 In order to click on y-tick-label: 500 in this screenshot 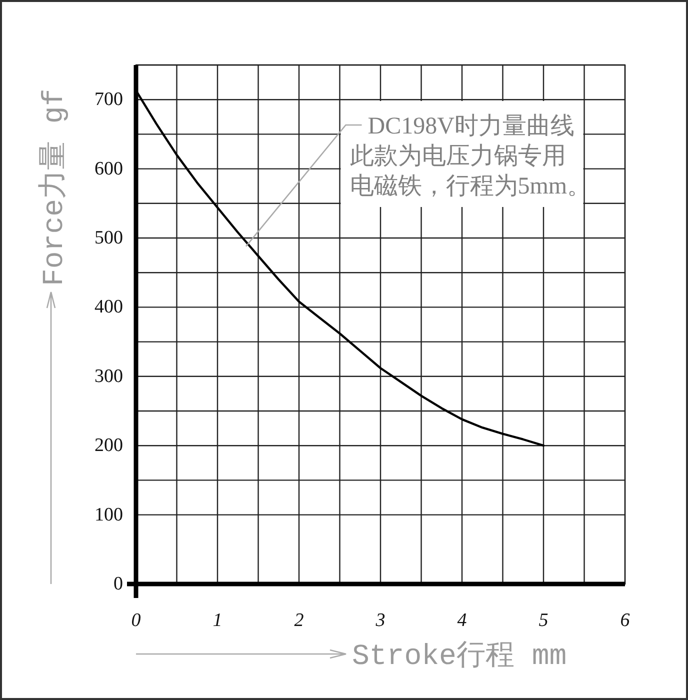, I will do `click(108, 238)`.